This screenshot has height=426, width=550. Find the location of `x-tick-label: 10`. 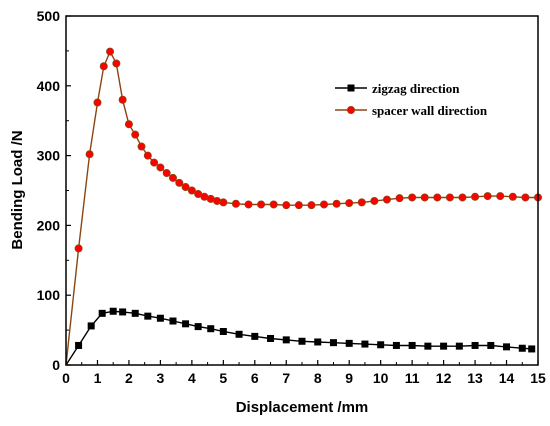

x-tick-label: 10 is located at coordinates (381, 378).